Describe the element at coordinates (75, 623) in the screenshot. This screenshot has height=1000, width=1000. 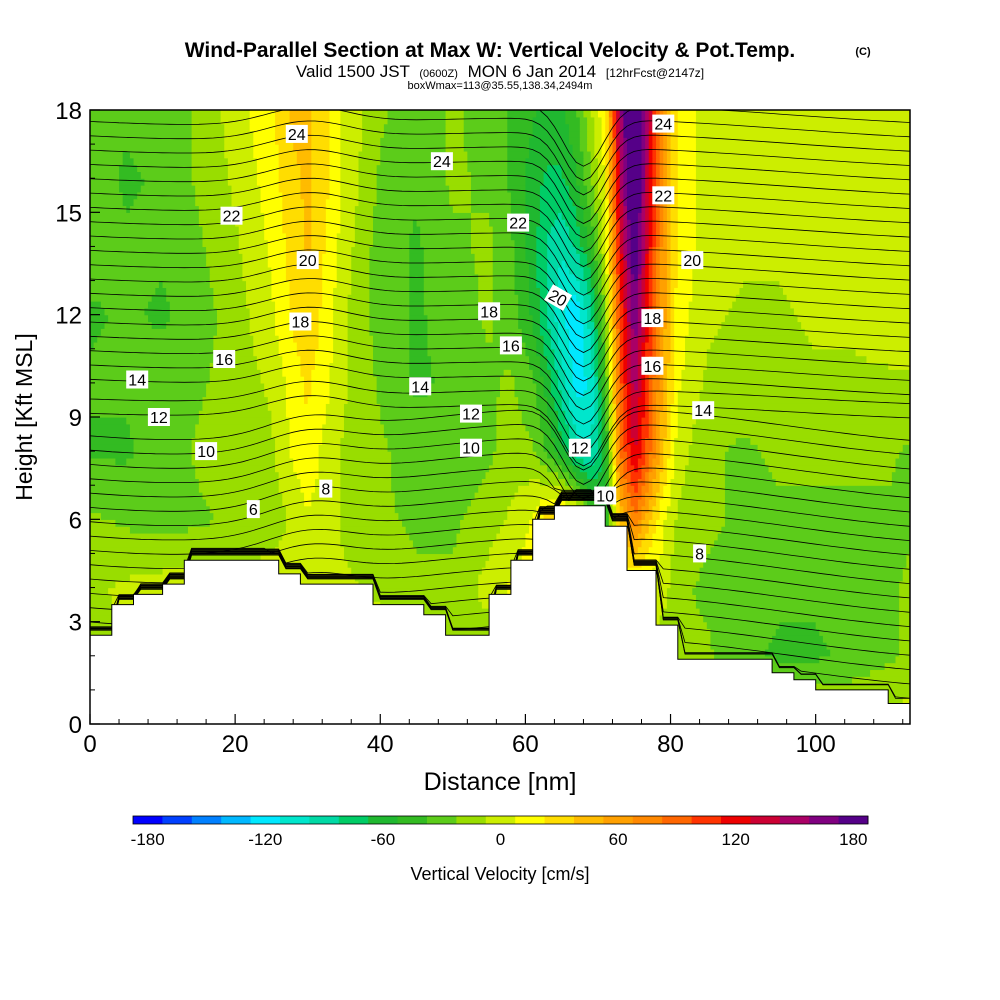
I see `y-tick-label: 3` at that location.